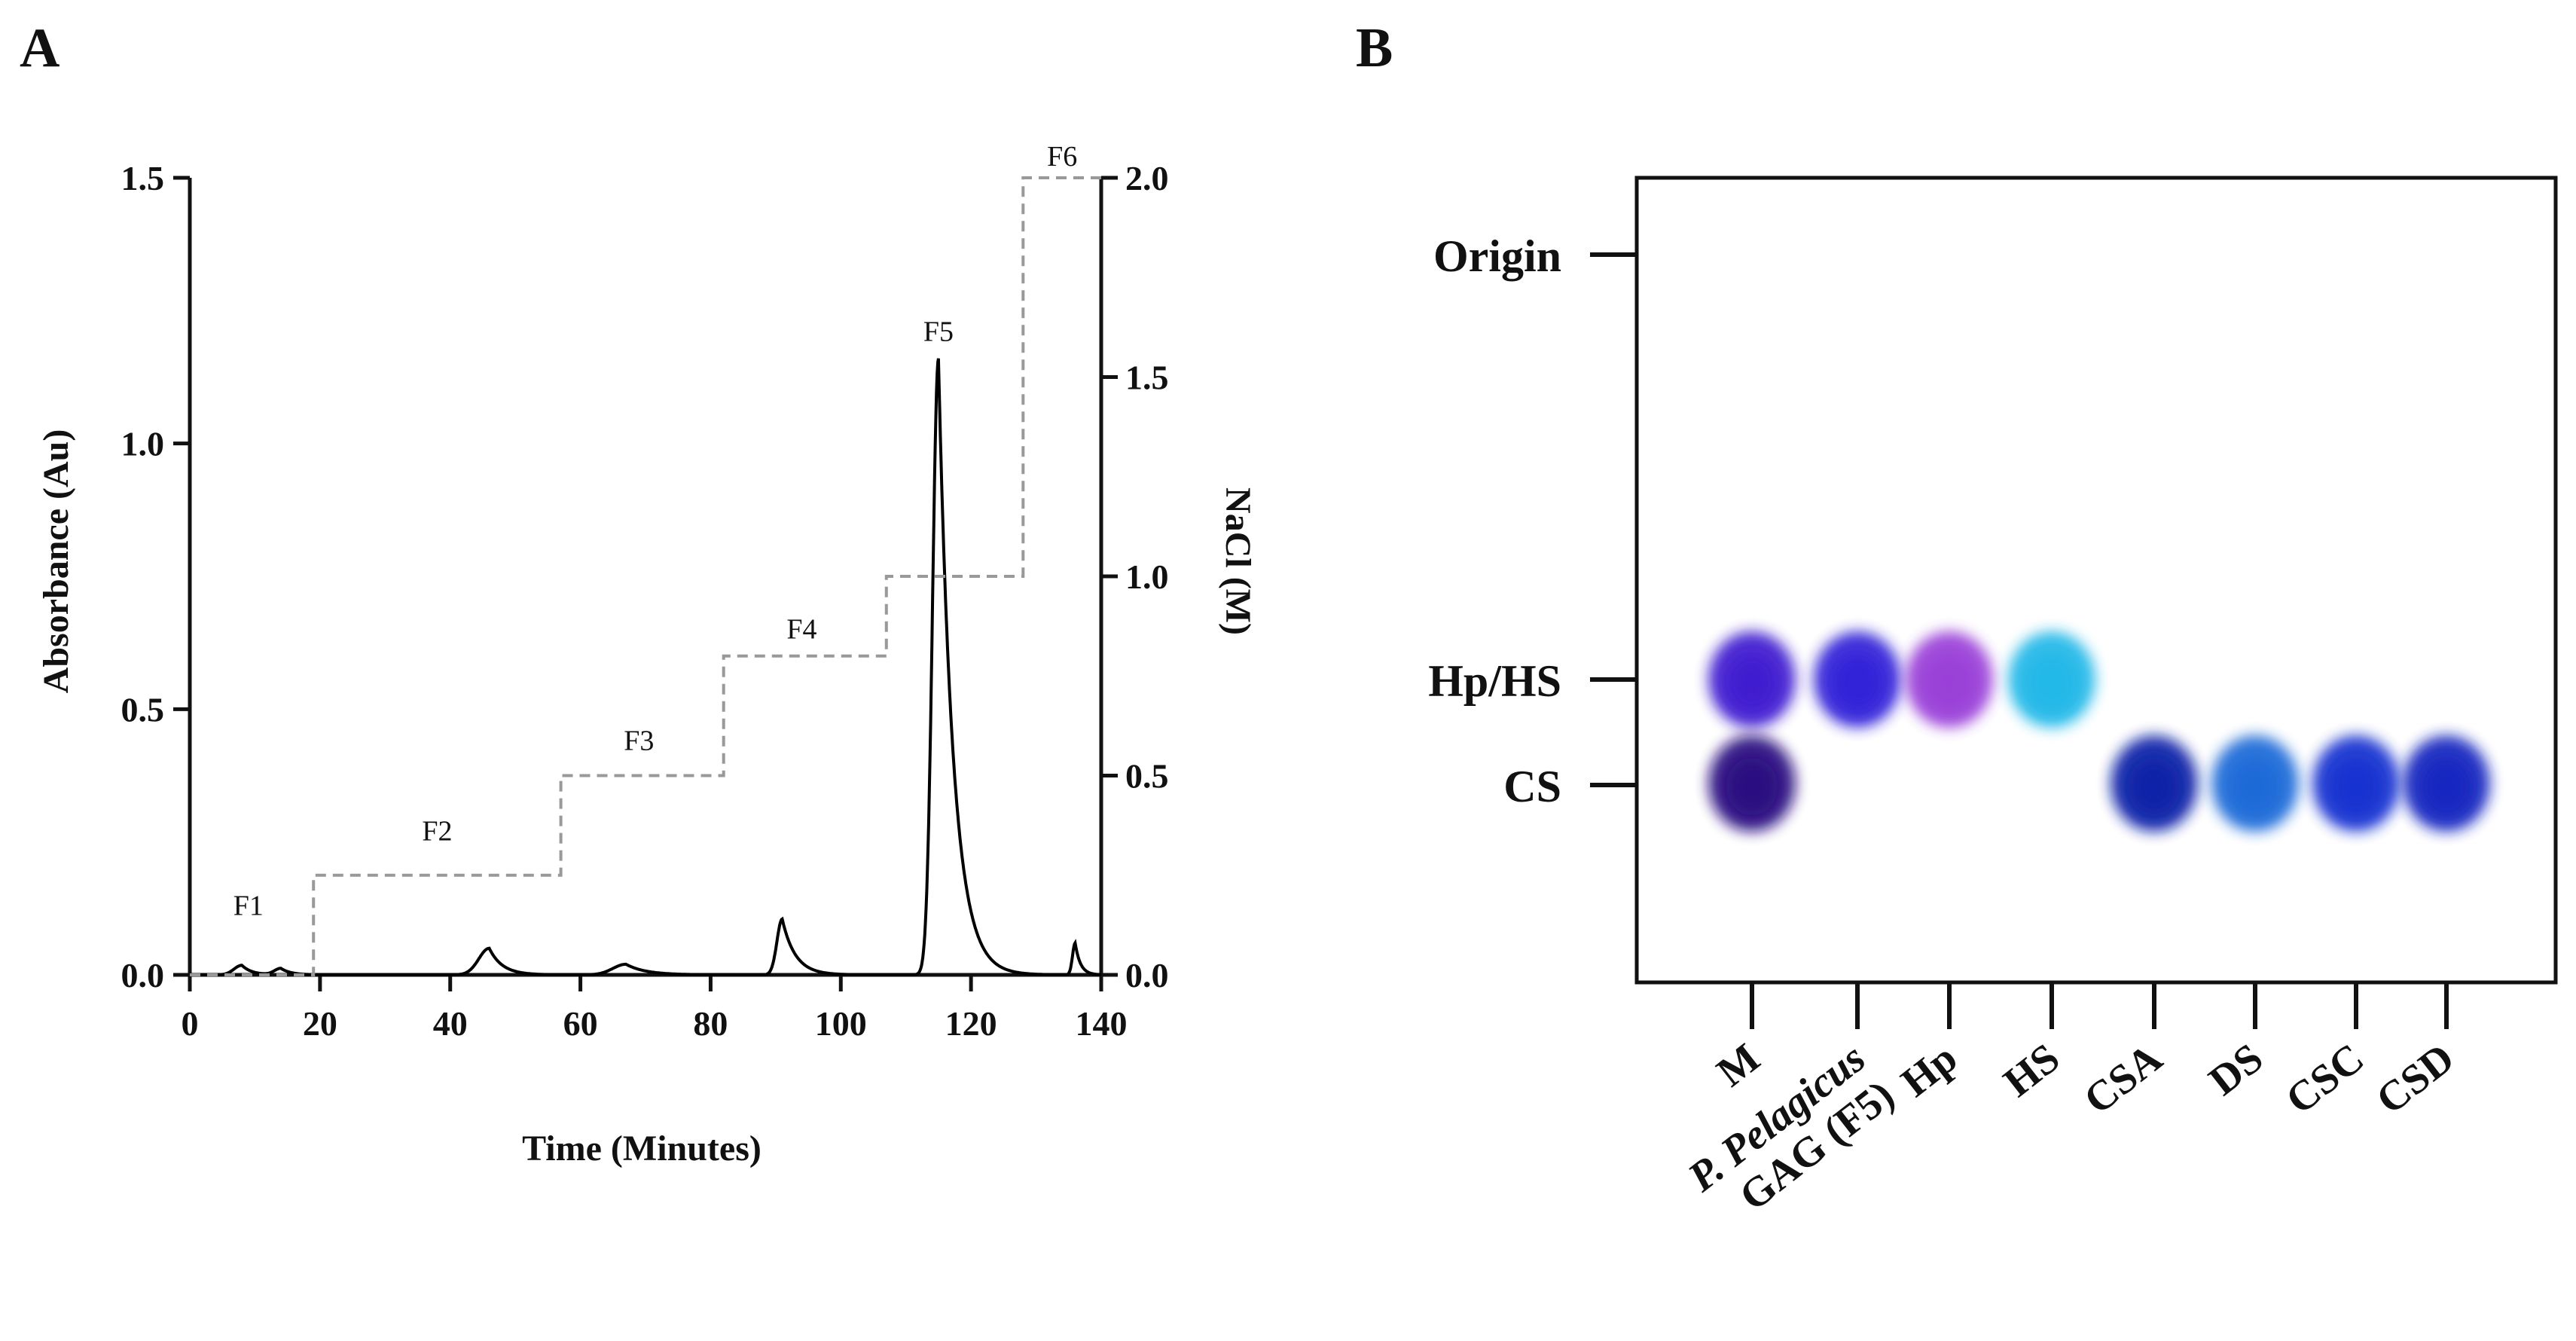 The height and width of the screenshot is (1341, 2576). I want to click on gel-lane-label: DS, so click(2236, 1069).